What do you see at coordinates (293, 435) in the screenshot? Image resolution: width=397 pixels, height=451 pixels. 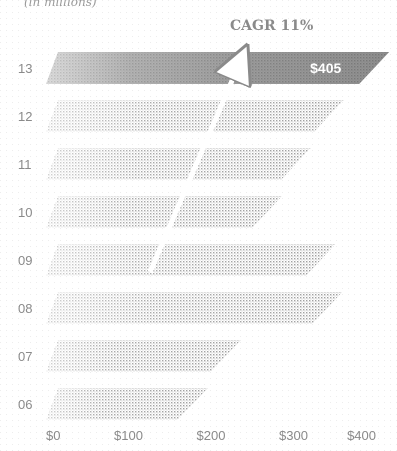 I see `x-tick-label: $300` at bounding box center [293, 435].